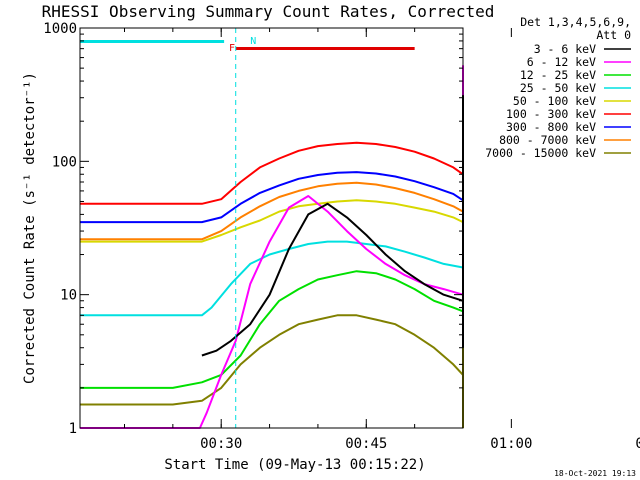 Image resolution: width=640 pixels, height=480 pixels. Describe the element at coordinates (30, 228) in the screenshot. I see `y-axis-title: Corrected Count Rate (s⁻¹ detector⁻¹)` at that location.